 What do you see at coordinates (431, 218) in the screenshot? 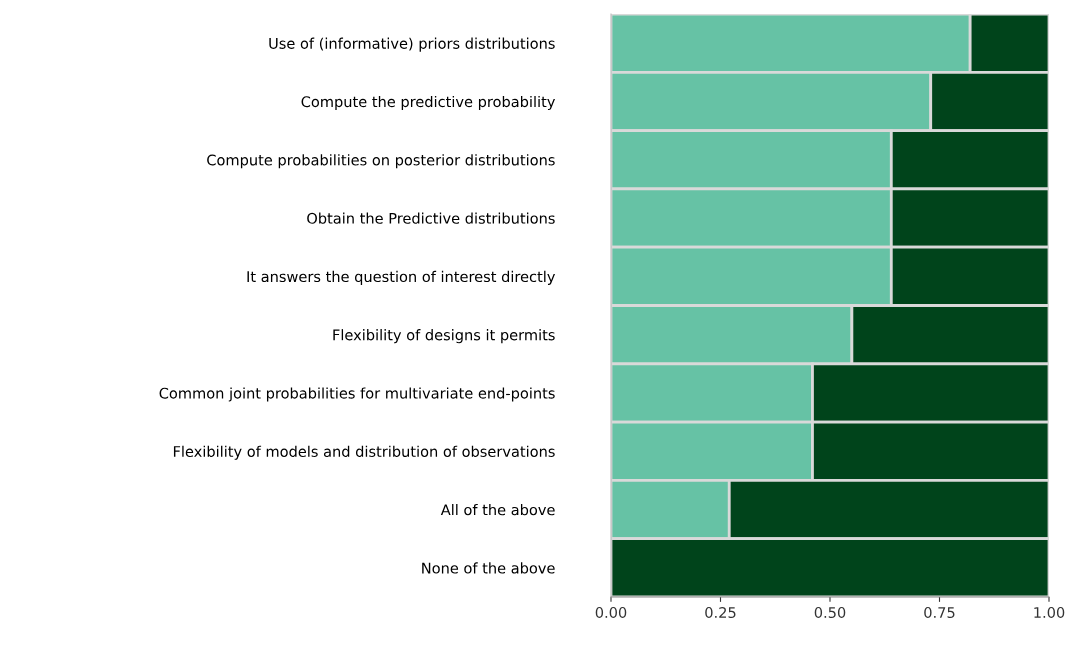
I see `y-tick-label: Obtain the Predictive distributions` at bounding box center [431, 218].